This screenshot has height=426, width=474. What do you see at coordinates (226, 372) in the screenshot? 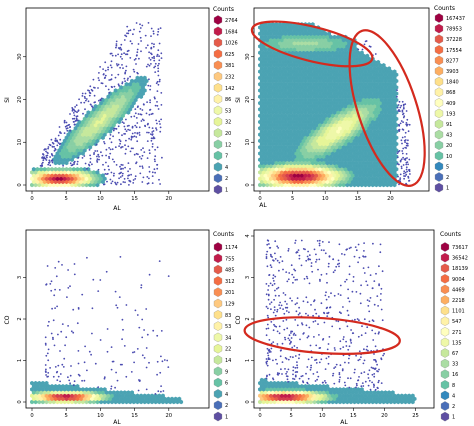
I see `legend-label: 9` at bounding box center [226, 372].